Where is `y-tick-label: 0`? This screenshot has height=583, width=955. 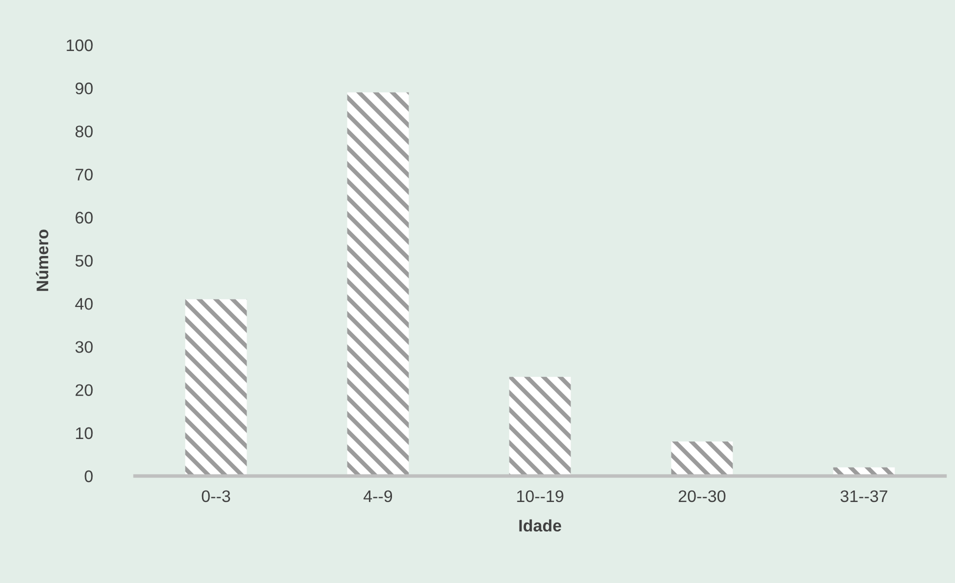 y-tick-label: 0 is located at coordinates (88, 476).